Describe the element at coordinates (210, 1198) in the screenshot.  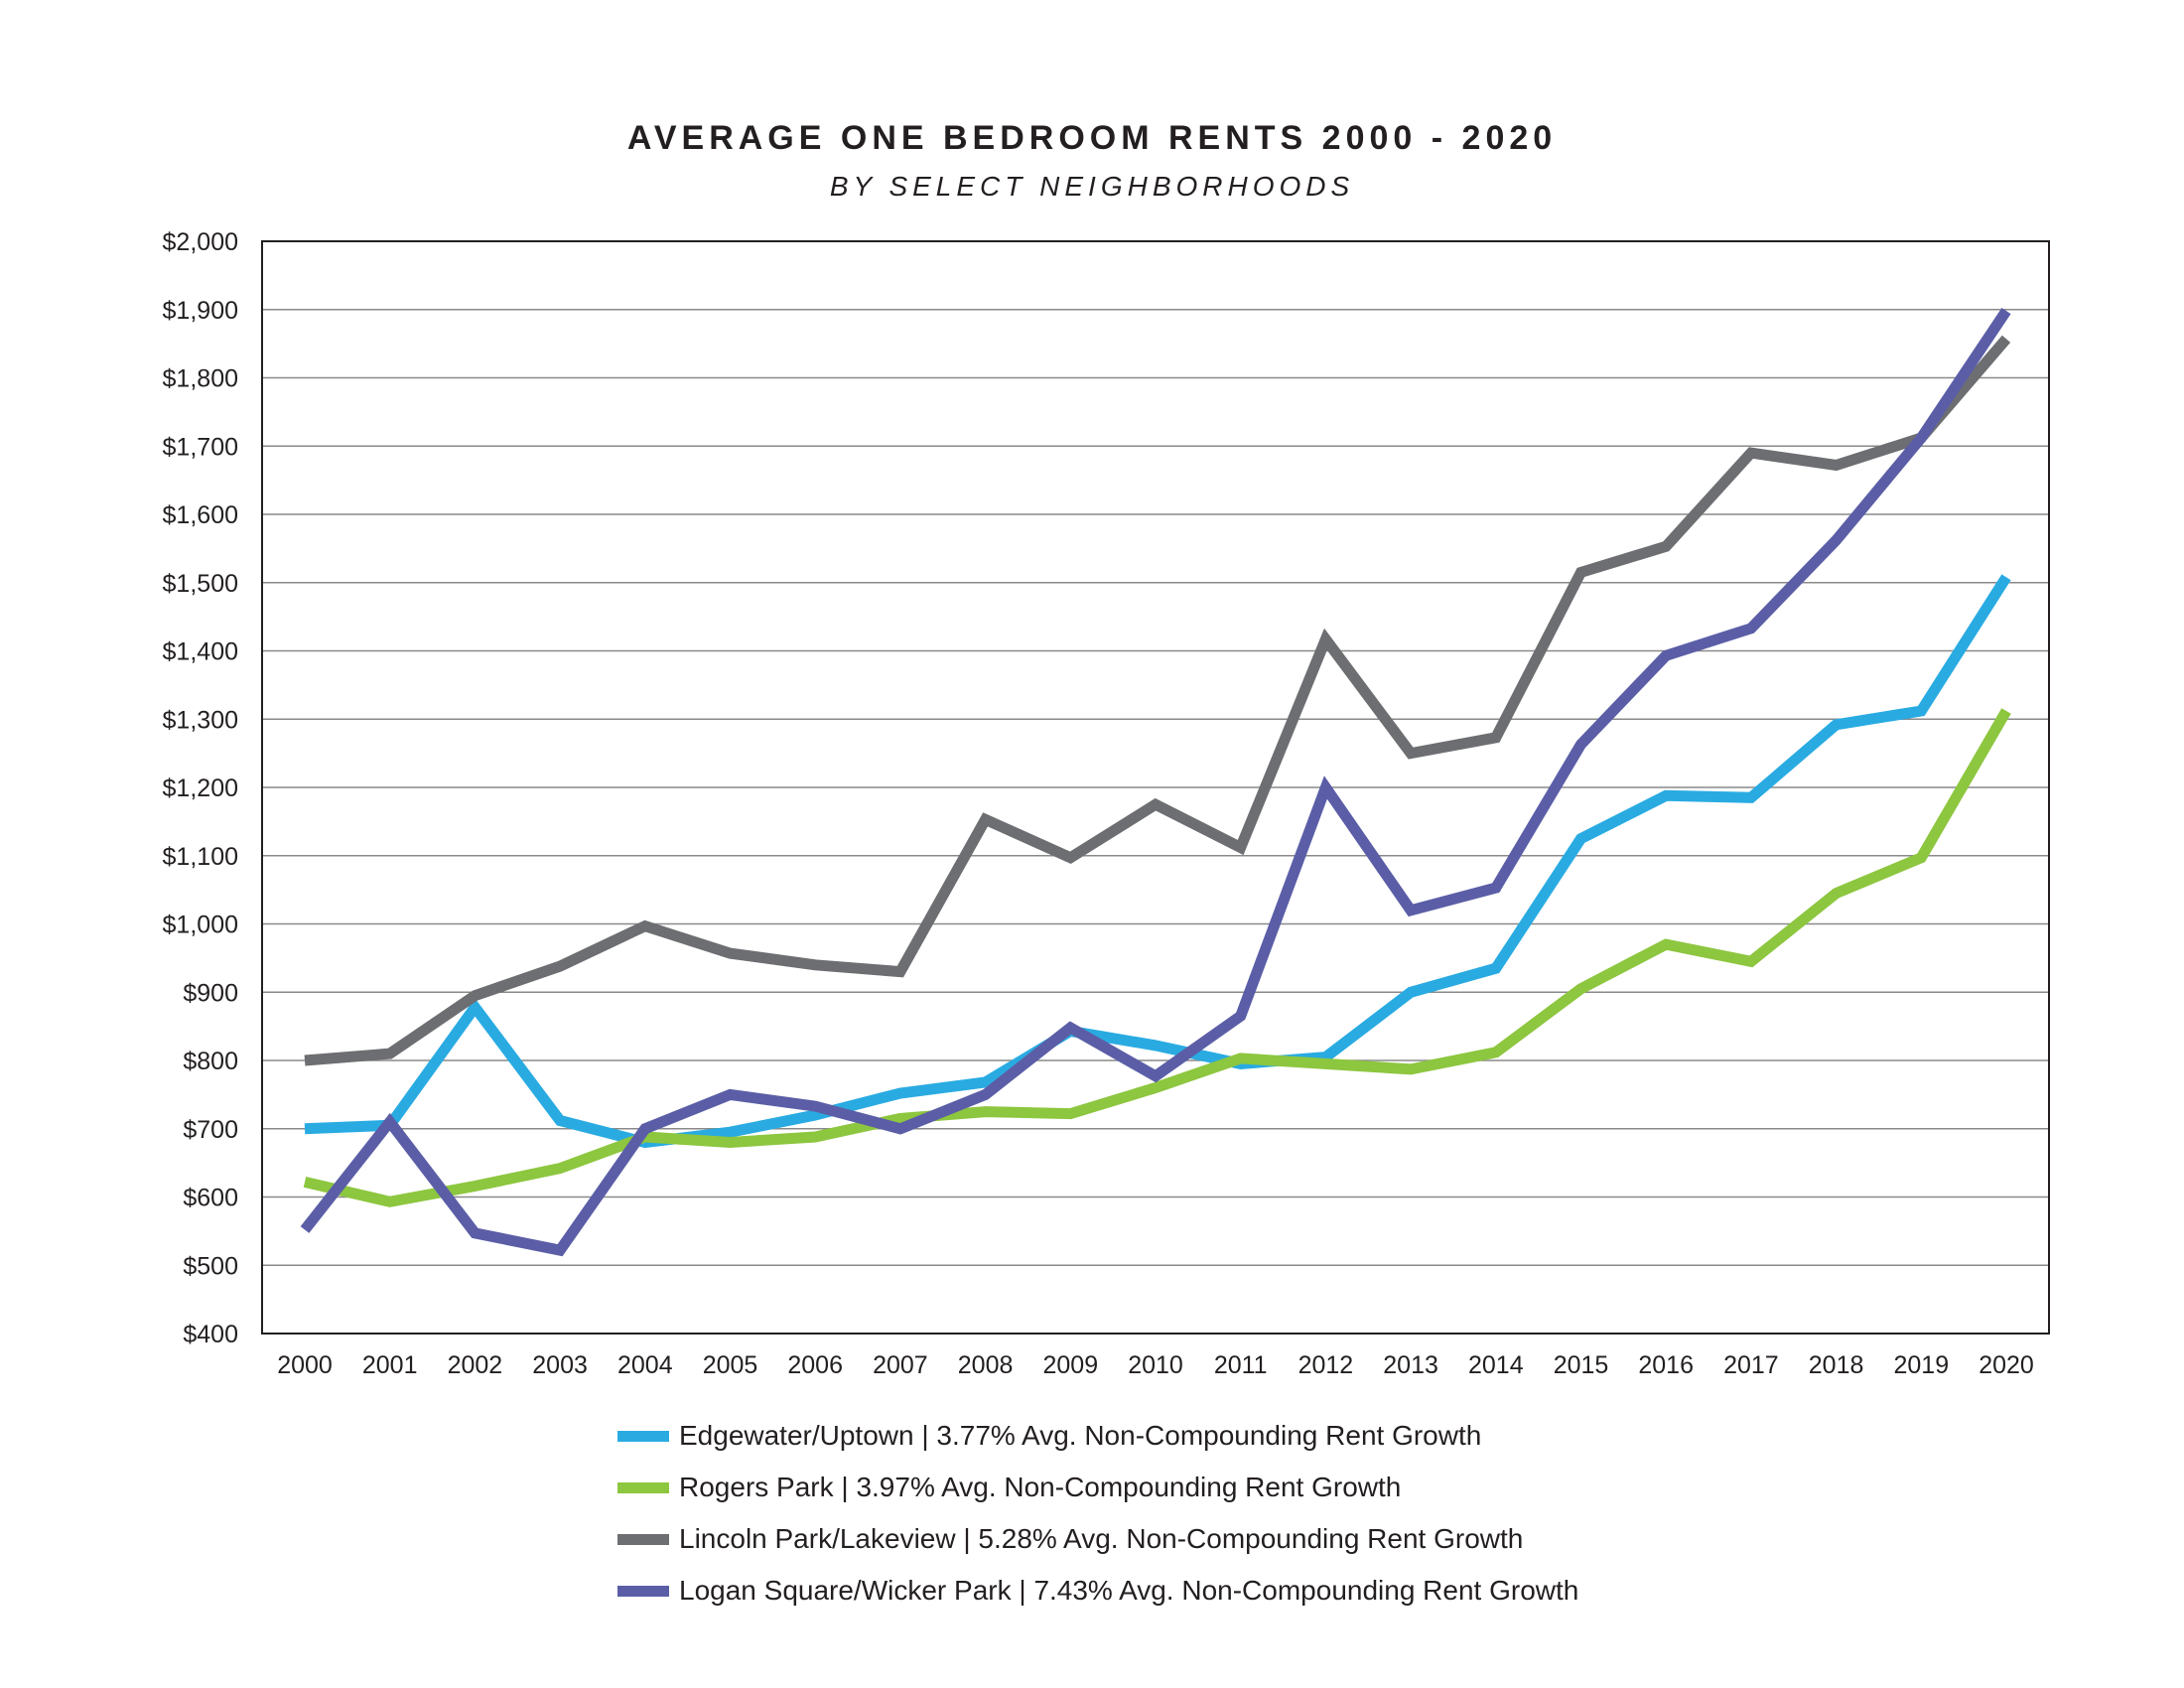
I see `y-tick-label: $600` at that location.